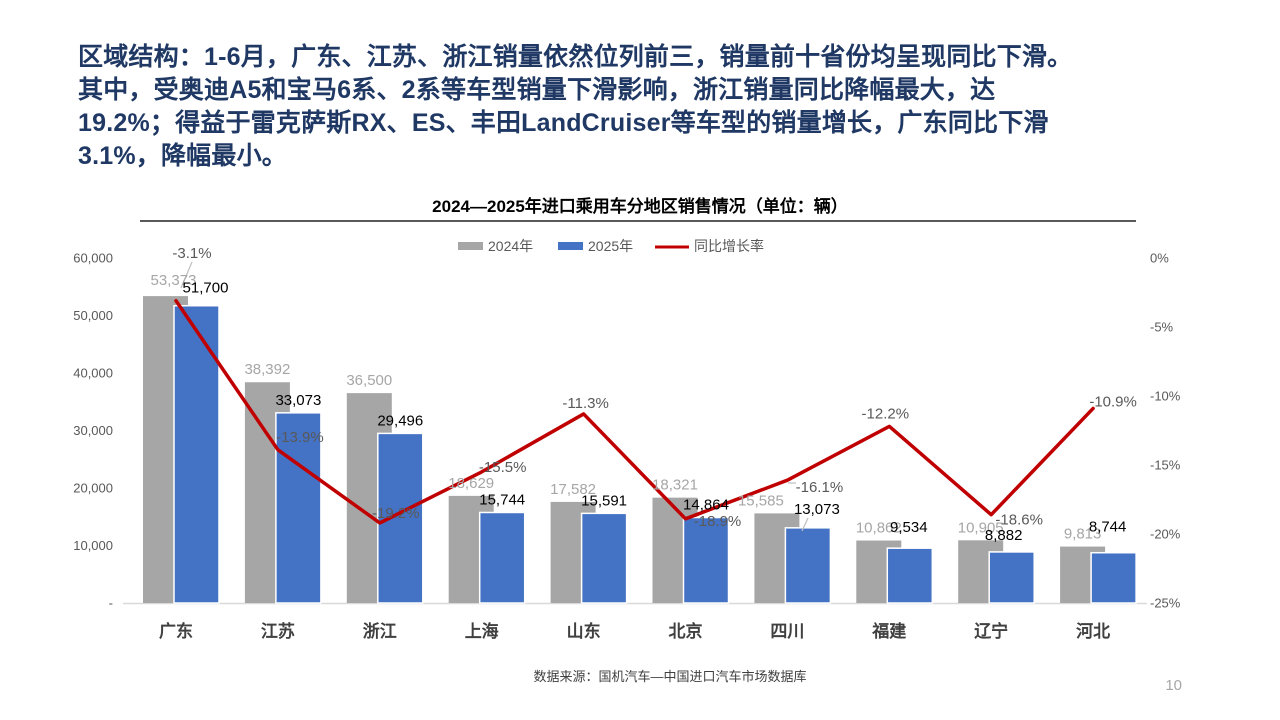 This screenshot has height=720, width=1280. I want to click on growth-label: -19.2%, so click(396, 513).